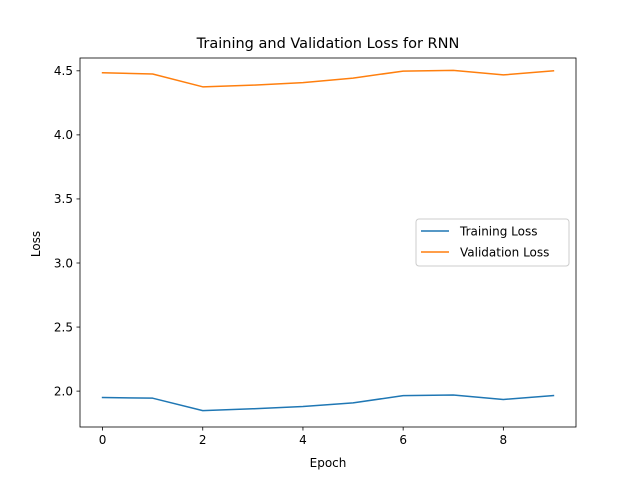  Describe the element at coordinates (498, 231) in the screenshot. I see `legend-label-1: Training Loss` at that location.